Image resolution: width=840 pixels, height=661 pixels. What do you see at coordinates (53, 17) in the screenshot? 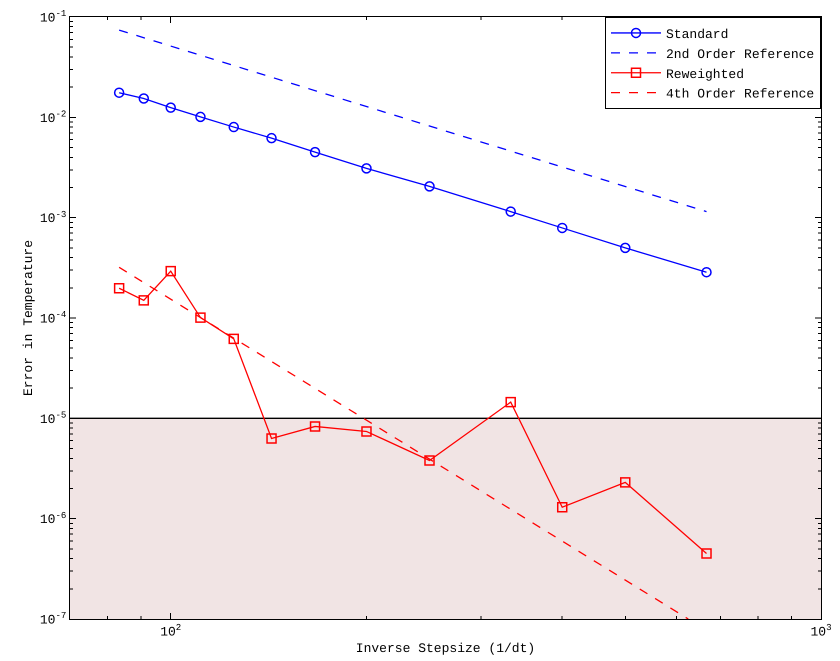
I see `y-tick-label: 10$^{-1}$` at bounding box center [53, 17].